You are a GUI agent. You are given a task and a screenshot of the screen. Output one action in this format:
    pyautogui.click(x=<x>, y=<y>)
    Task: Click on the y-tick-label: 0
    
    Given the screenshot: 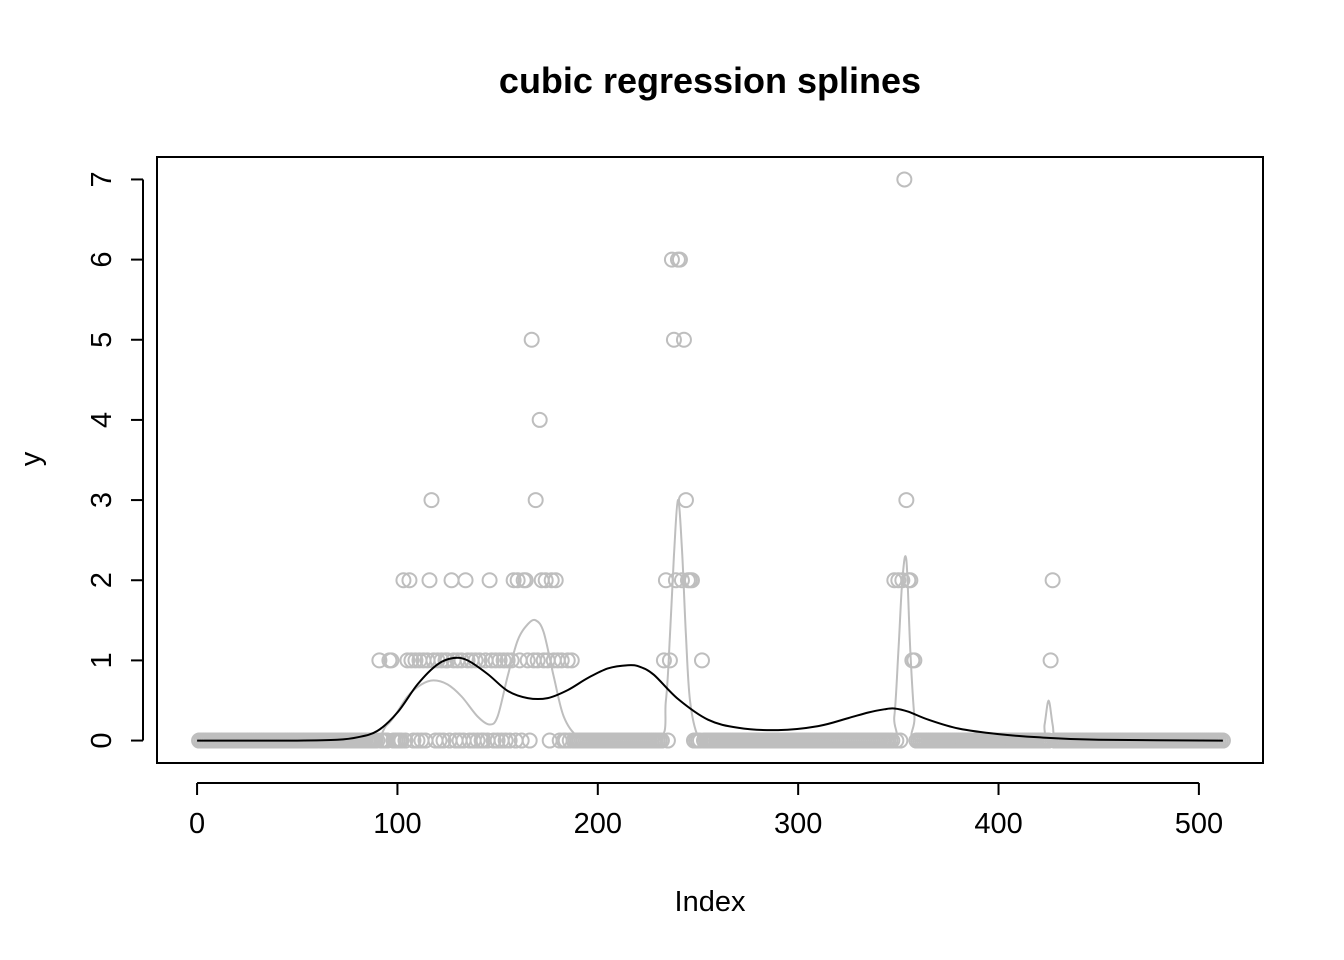 What is the action you would take?
    pyautogui.click(x=102, y=740)
    